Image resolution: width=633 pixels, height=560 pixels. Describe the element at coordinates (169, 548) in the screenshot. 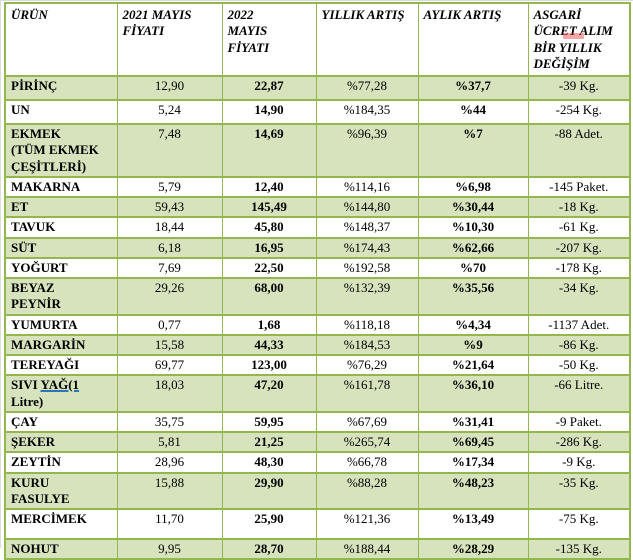

I see `price-2021-cell: 9,95` at that location.